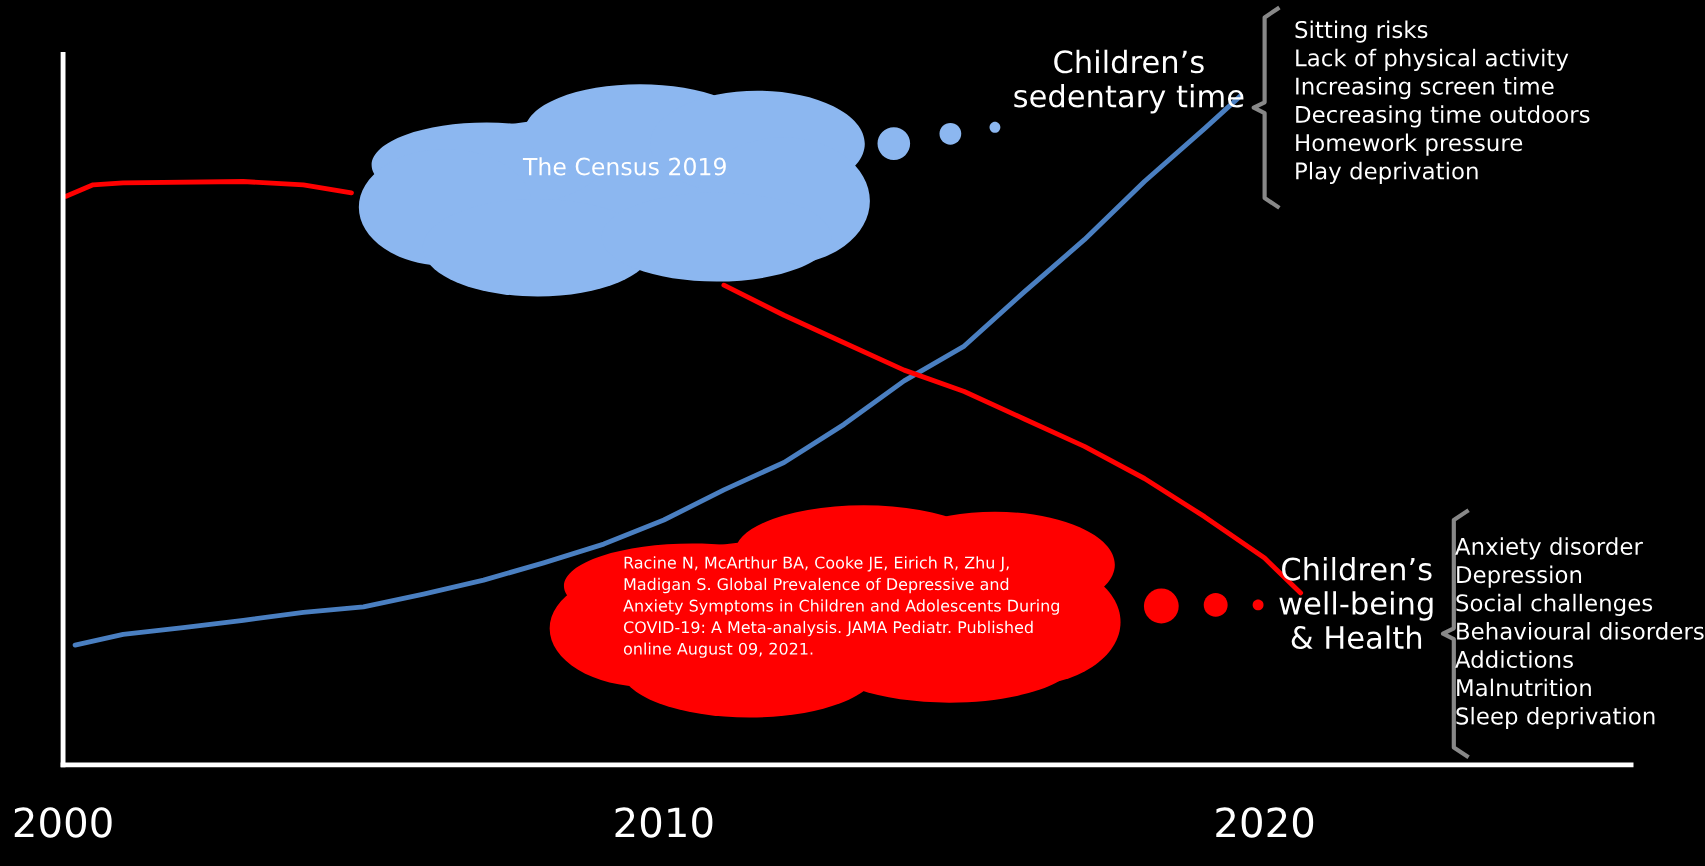  I want to click on annotation: Racine N, McArthur BA, Cooke JE, Eirich R, Zhu J, Madigan S. Global Prevalence of Depressive and Anxiety Symptoms in Children and Adolescents During COVID-19: A Meta-analysis. JAMA Pediatr. Published online August 09, 2021., so click(841, 607).